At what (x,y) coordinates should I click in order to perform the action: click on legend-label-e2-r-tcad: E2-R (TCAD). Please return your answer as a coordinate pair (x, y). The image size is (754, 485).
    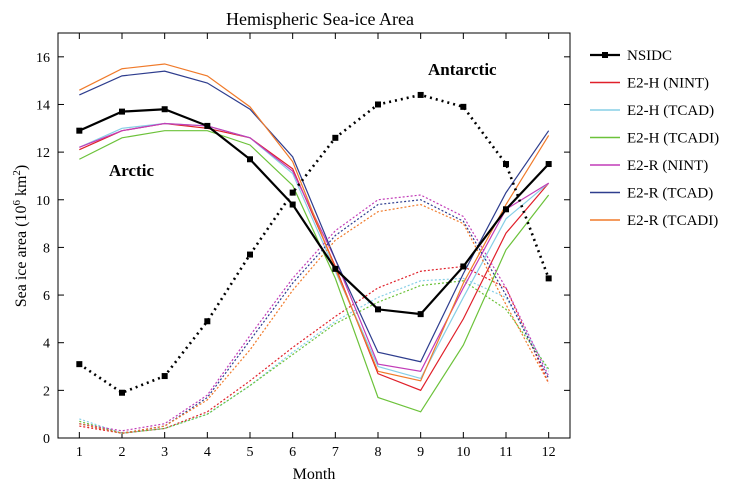
    Looking at the image, I should click on (670, 194).